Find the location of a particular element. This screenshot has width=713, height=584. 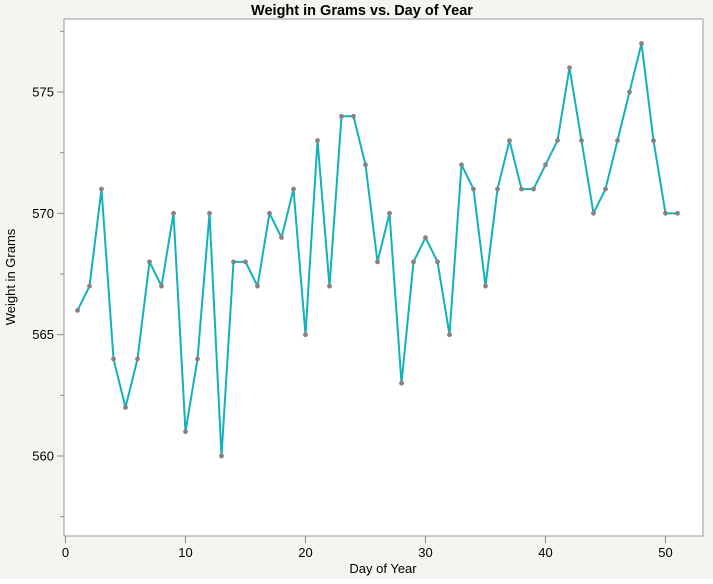

x-tick-label: 0 is located at coordinates (65, 552).